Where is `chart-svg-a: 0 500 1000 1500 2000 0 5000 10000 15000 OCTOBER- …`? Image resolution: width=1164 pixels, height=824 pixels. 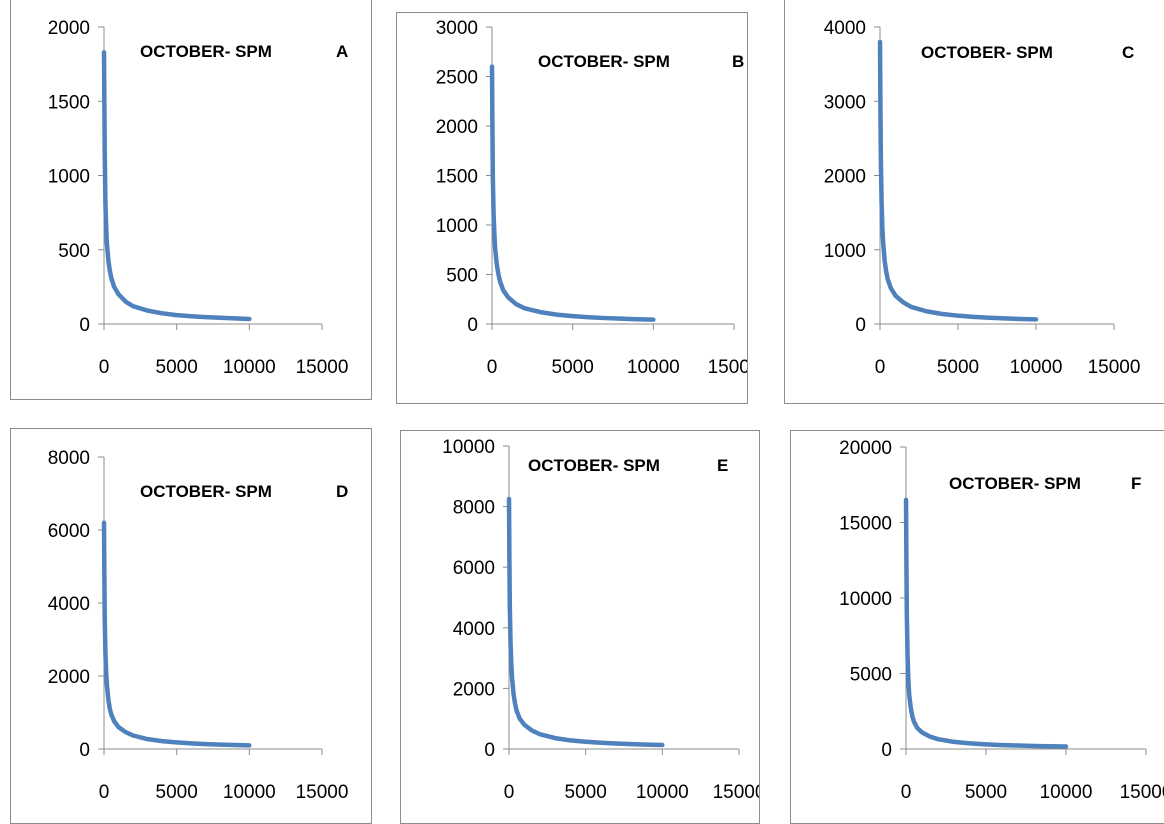
chart-svg-a: 0 500 1000 1500 2000 0 5000 10000 15000 OCTOBER- … is located at coordinates (198, 198).